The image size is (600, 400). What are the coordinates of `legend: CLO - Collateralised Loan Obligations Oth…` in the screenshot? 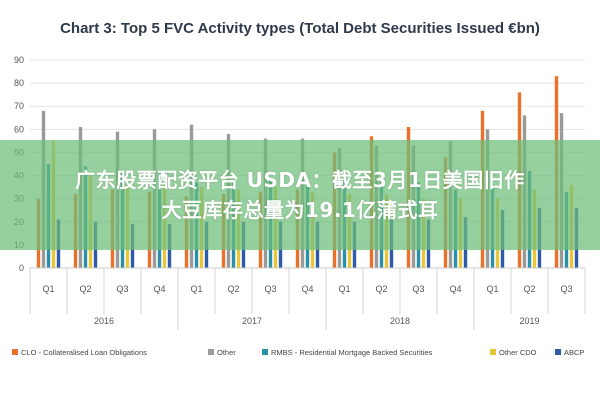 It's located at (298, 352).